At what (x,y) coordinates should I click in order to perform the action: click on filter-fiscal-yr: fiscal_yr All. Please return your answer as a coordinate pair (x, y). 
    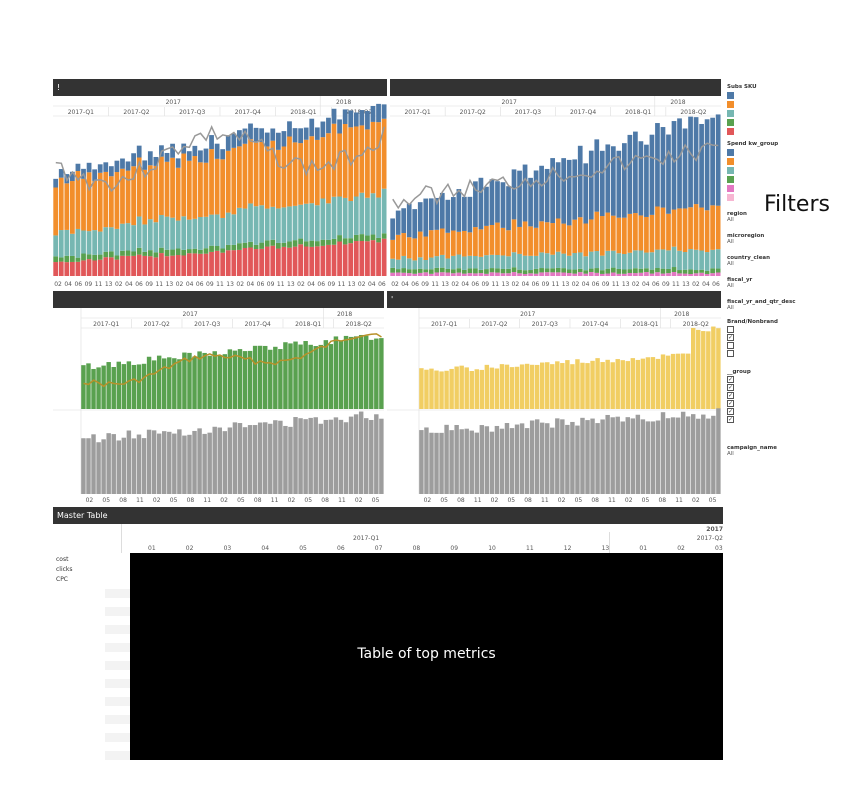
    Looking at the image, I should click on (767, 283).